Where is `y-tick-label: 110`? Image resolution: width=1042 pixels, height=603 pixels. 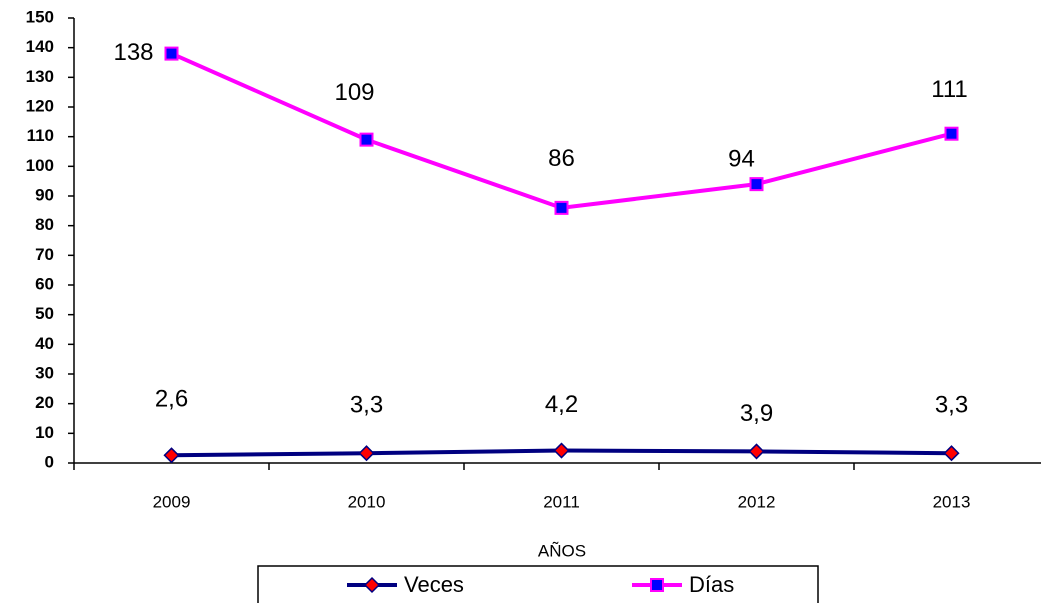 y-tick-label: 110 is located at coordinates (40, 135).